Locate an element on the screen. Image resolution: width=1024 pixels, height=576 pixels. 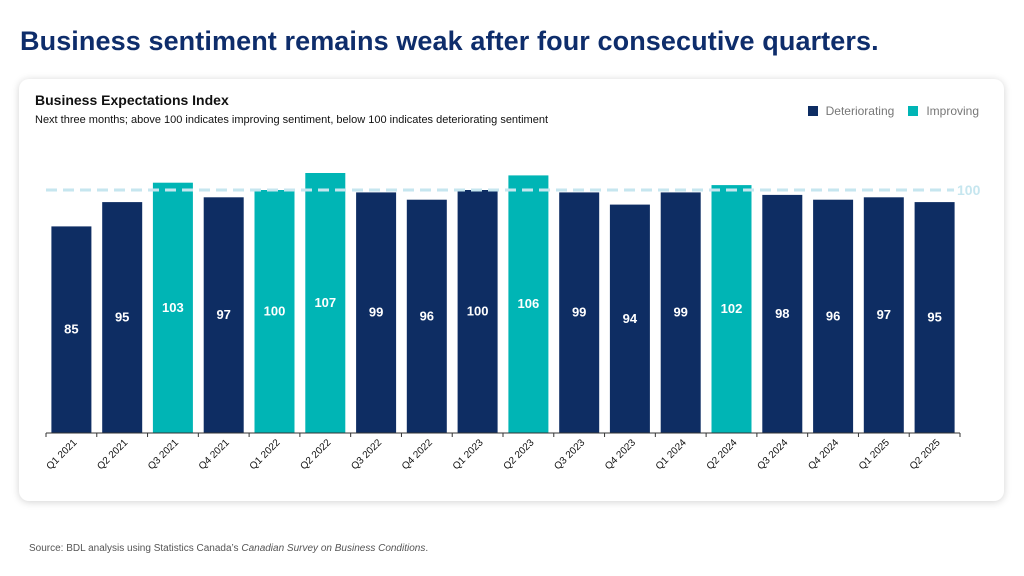
x-tick-label-q1-2022: Q1 2022 is located at coordinates (265, 454).